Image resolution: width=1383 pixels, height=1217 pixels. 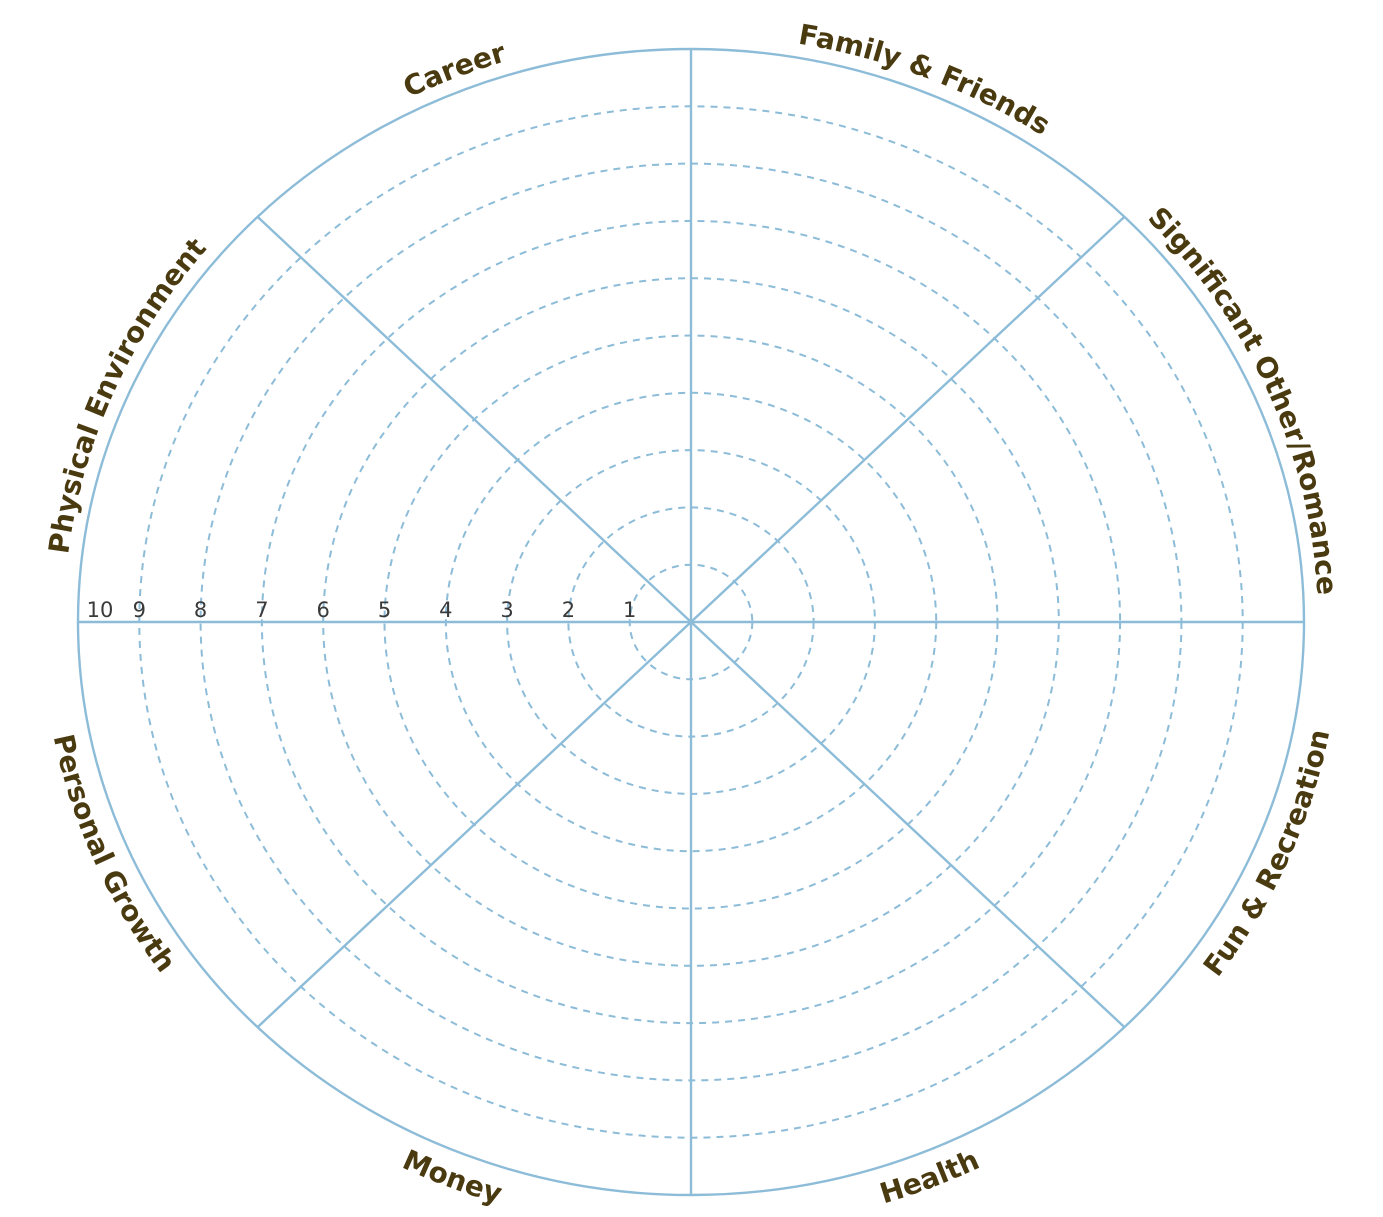 I want to click on scale-label-7: 7, so click(x=261, y=610).